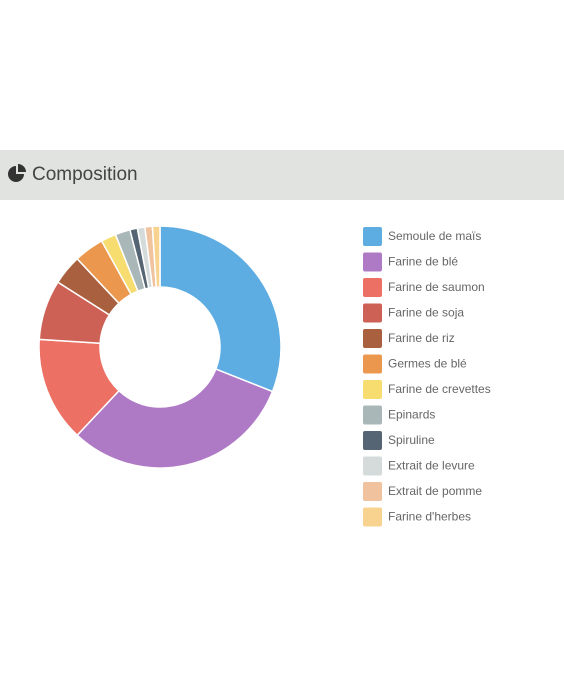 This screenshot has height=694, width=564. Describe the element at coordinates (411, 440) in the screenshot. I see `legend-label: Spiruline` at that location.